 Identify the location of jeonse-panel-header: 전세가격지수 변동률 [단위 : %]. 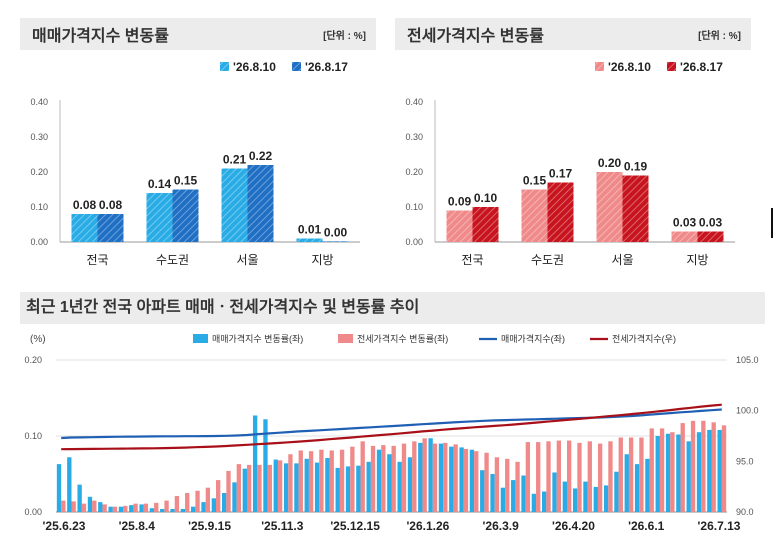
(573, 34).